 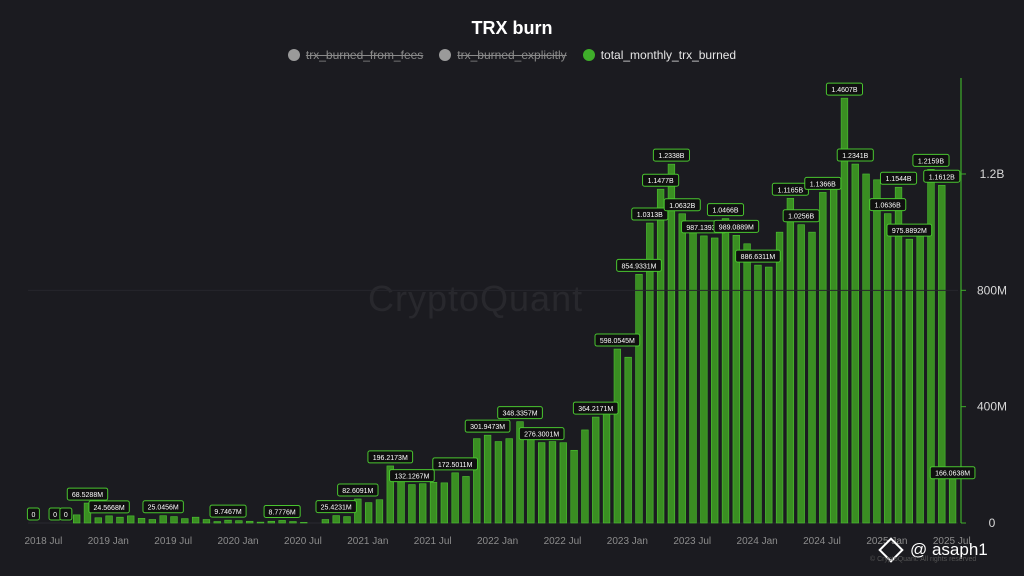 I want to click on x-tick-label: 2018 Jul, so click(x=44, y=541).